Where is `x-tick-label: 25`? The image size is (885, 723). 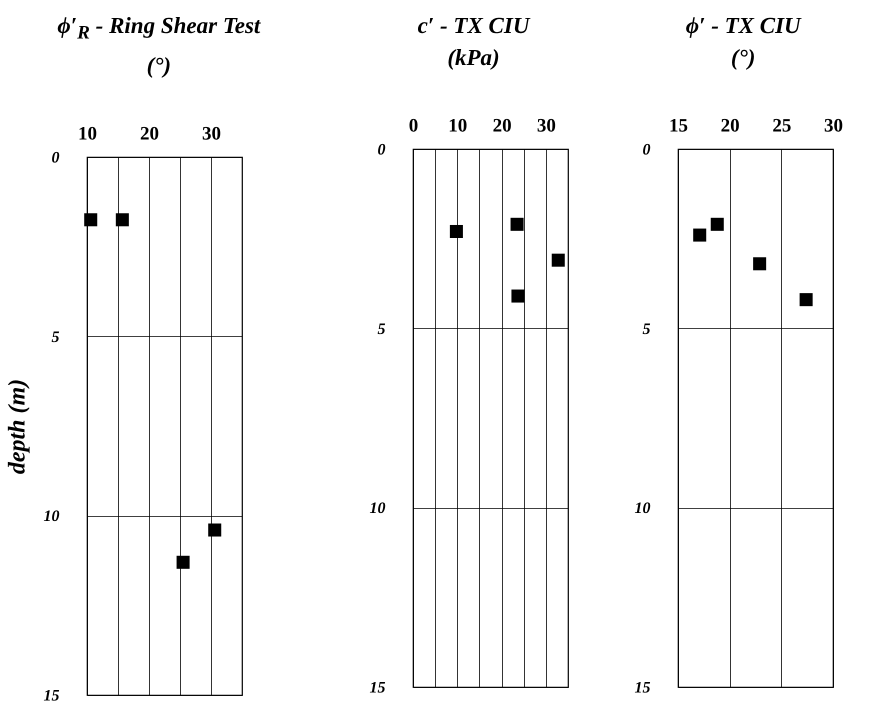
x-tick-label: 25 is located at coordinates (782, 126).